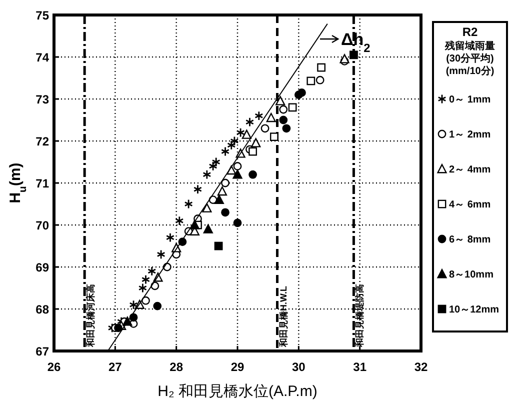 This screenshot has height=407, width=509. What do you see at coordinates (360, 367) in the screenshot?
I see `x-tick-label: 31` at bounding box center [360, 367].